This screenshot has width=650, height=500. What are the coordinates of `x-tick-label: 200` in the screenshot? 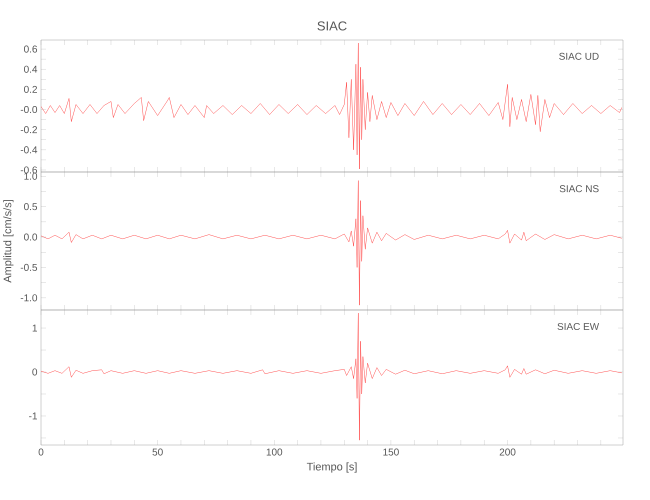 It's located at (508, 452).